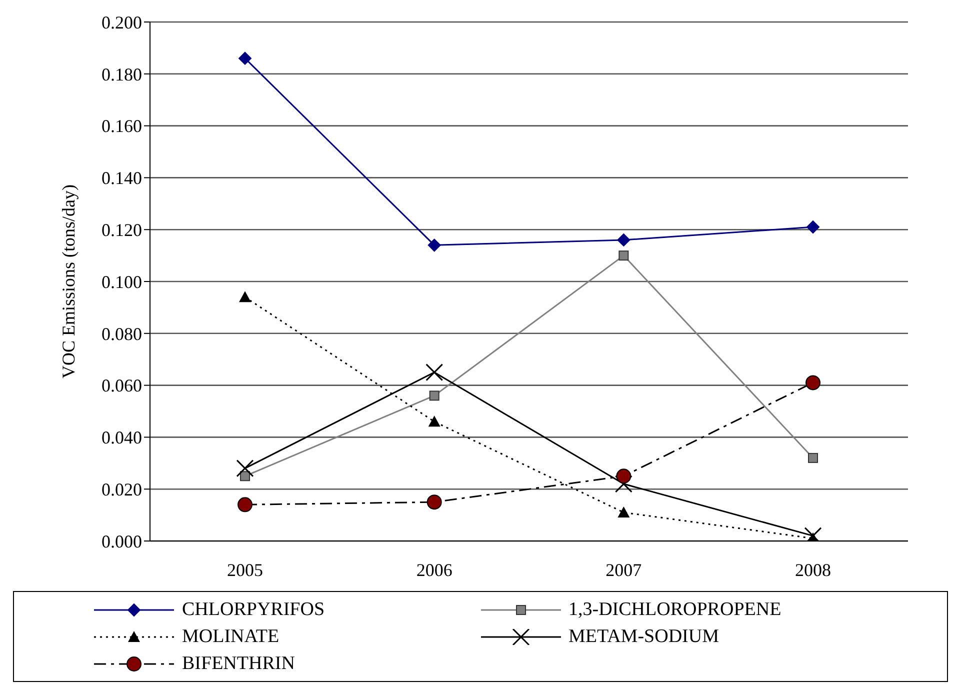  What do you see at coordinates (122, 178) in the screenshot?
I see `y-tick-label: 0.140` at bounding box center [122, 178].